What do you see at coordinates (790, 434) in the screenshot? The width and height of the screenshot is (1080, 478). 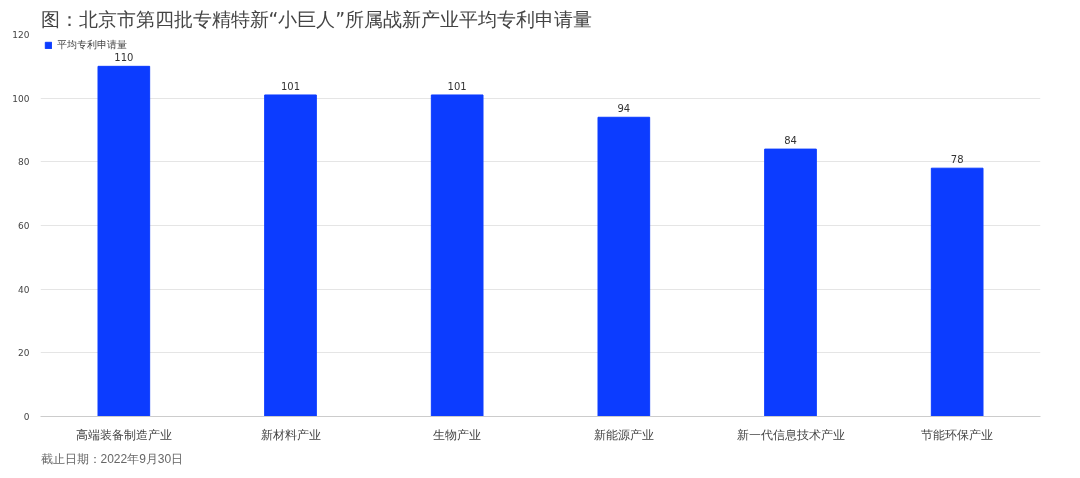 I see `x-tick-label: 新一代信息技术产业` at bounding box center [790, 434].